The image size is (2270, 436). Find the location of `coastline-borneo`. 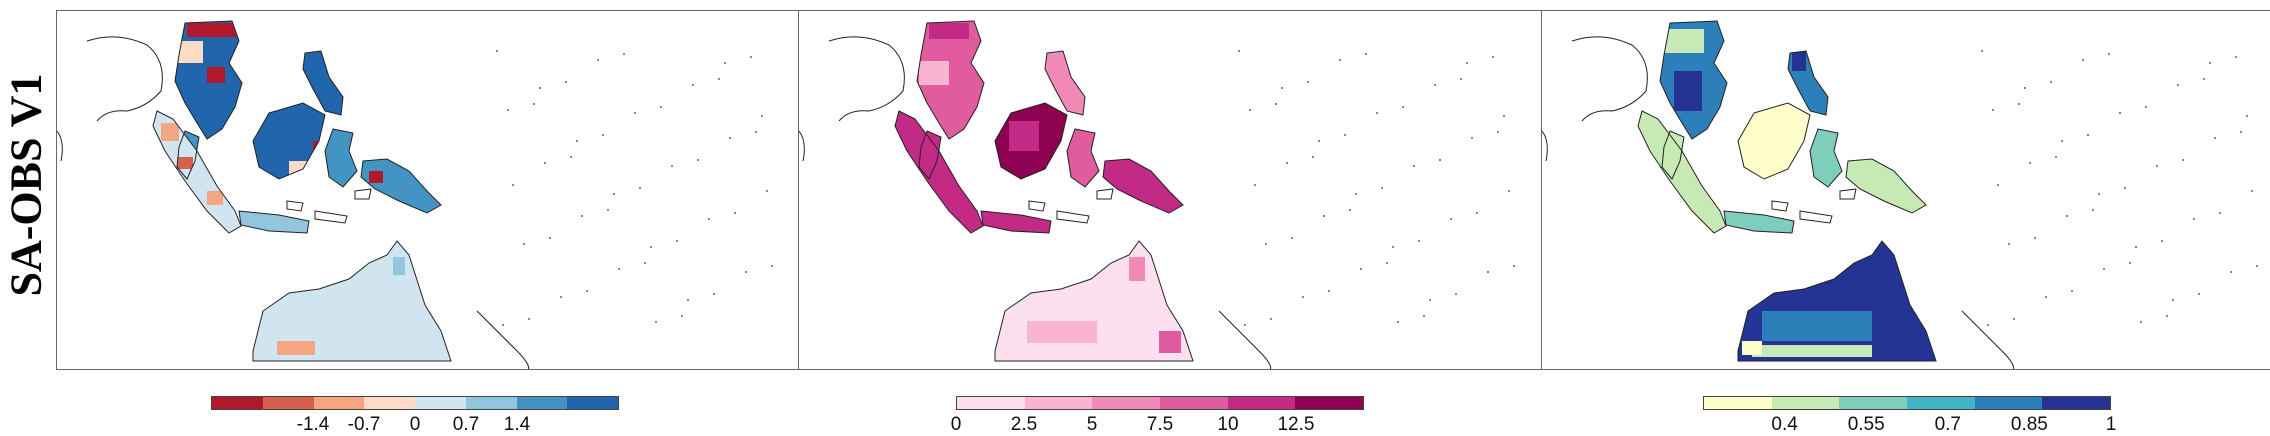

coastline-borneo is located at coordinates (1774, 141).